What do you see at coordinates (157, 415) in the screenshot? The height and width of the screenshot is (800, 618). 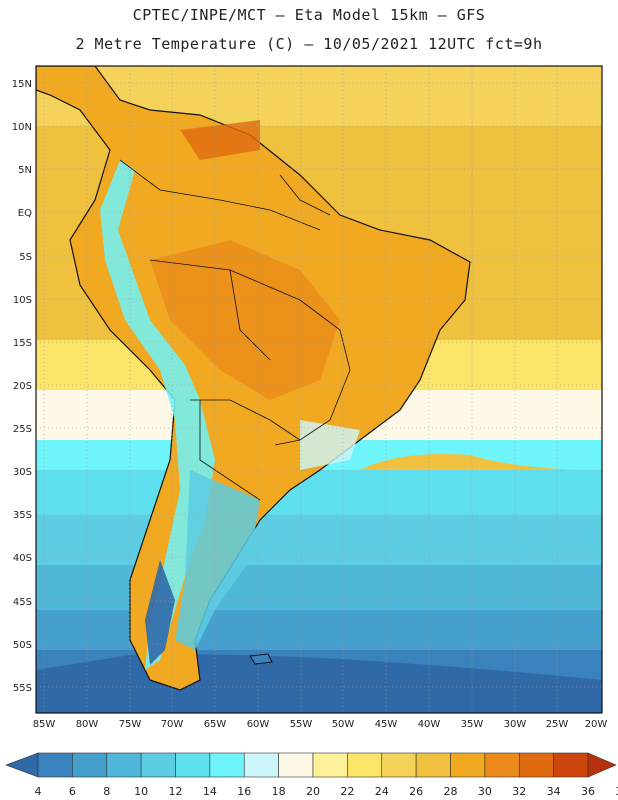 I see `andes-cold-band` at bounding box center [157, 415].